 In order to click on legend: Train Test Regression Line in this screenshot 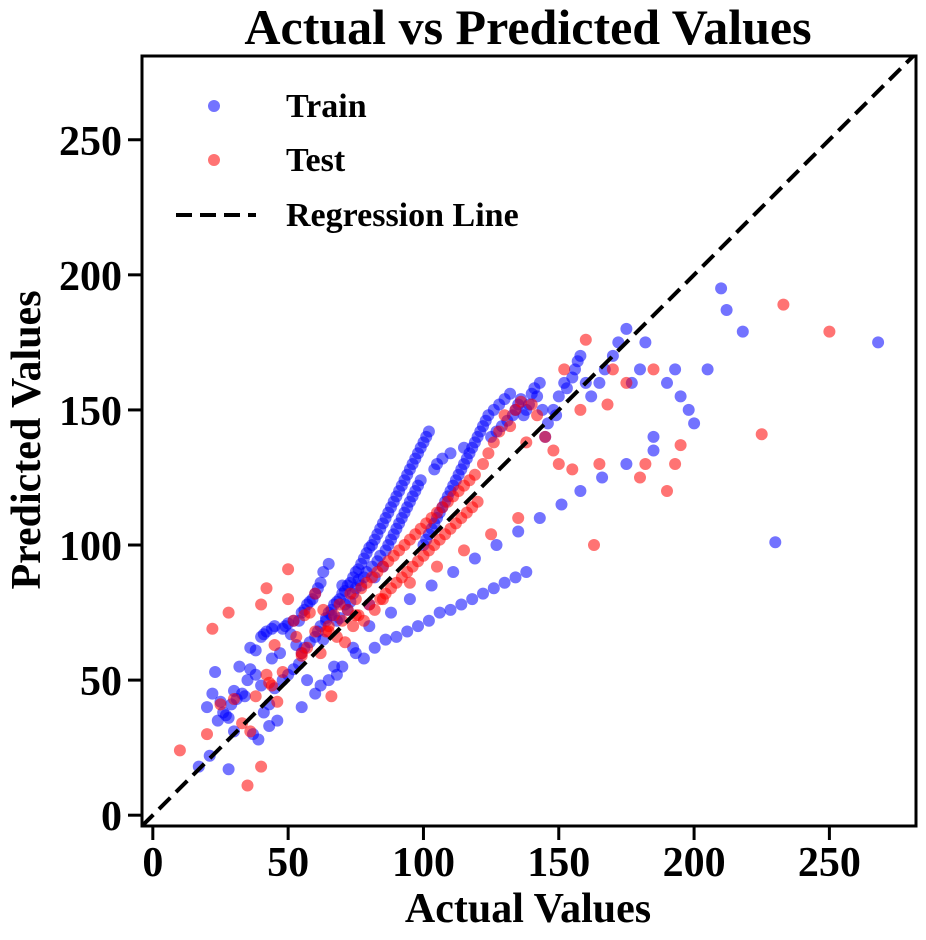, I will do `click(347, 161)`.